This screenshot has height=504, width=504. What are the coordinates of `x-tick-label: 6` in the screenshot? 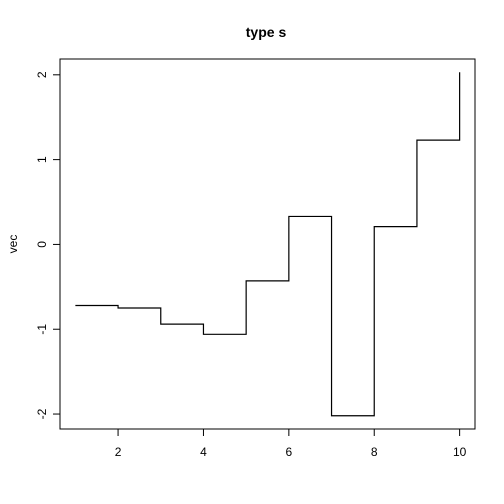 It's located at (289, 452).